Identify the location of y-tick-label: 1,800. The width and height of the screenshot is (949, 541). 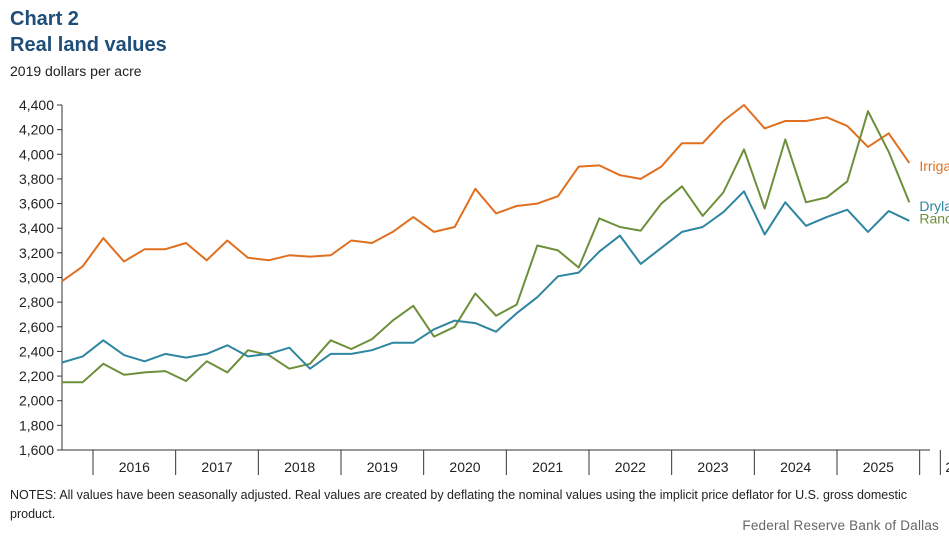
(36, 425).